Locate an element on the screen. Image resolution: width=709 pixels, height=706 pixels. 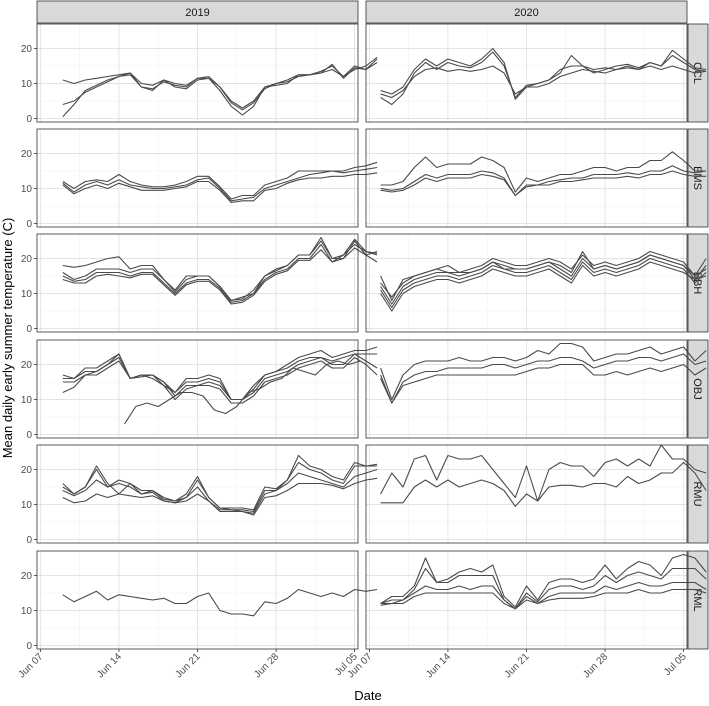
y-axis-title: Mean daily early summer temperature (C) is located at coordinates (7, 338).